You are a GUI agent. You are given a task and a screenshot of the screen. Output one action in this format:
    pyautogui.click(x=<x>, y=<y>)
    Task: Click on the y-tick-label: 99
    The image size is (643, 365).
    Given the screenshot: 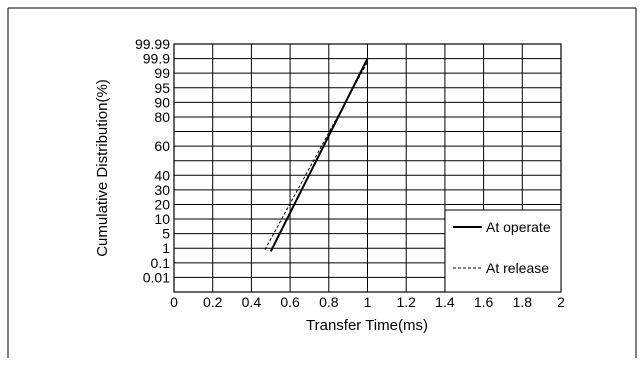 What is the action you would take?
    pyautogui.click(x=162, y=73)
    